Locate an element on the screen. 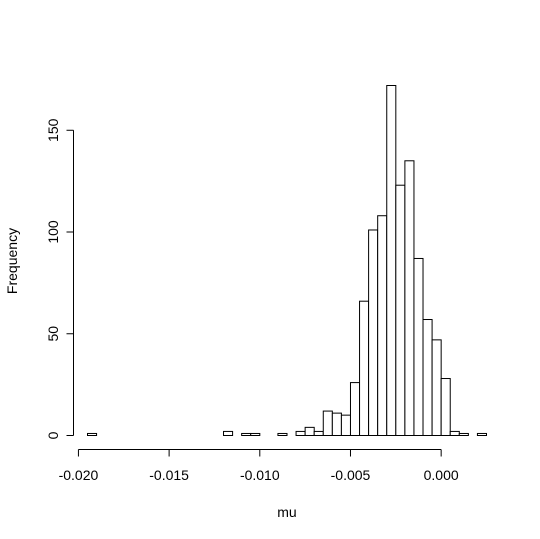 The height and width of the screenshot is (539, 540). x-tick-label: -0.005 is located at coordinates (351, 475).